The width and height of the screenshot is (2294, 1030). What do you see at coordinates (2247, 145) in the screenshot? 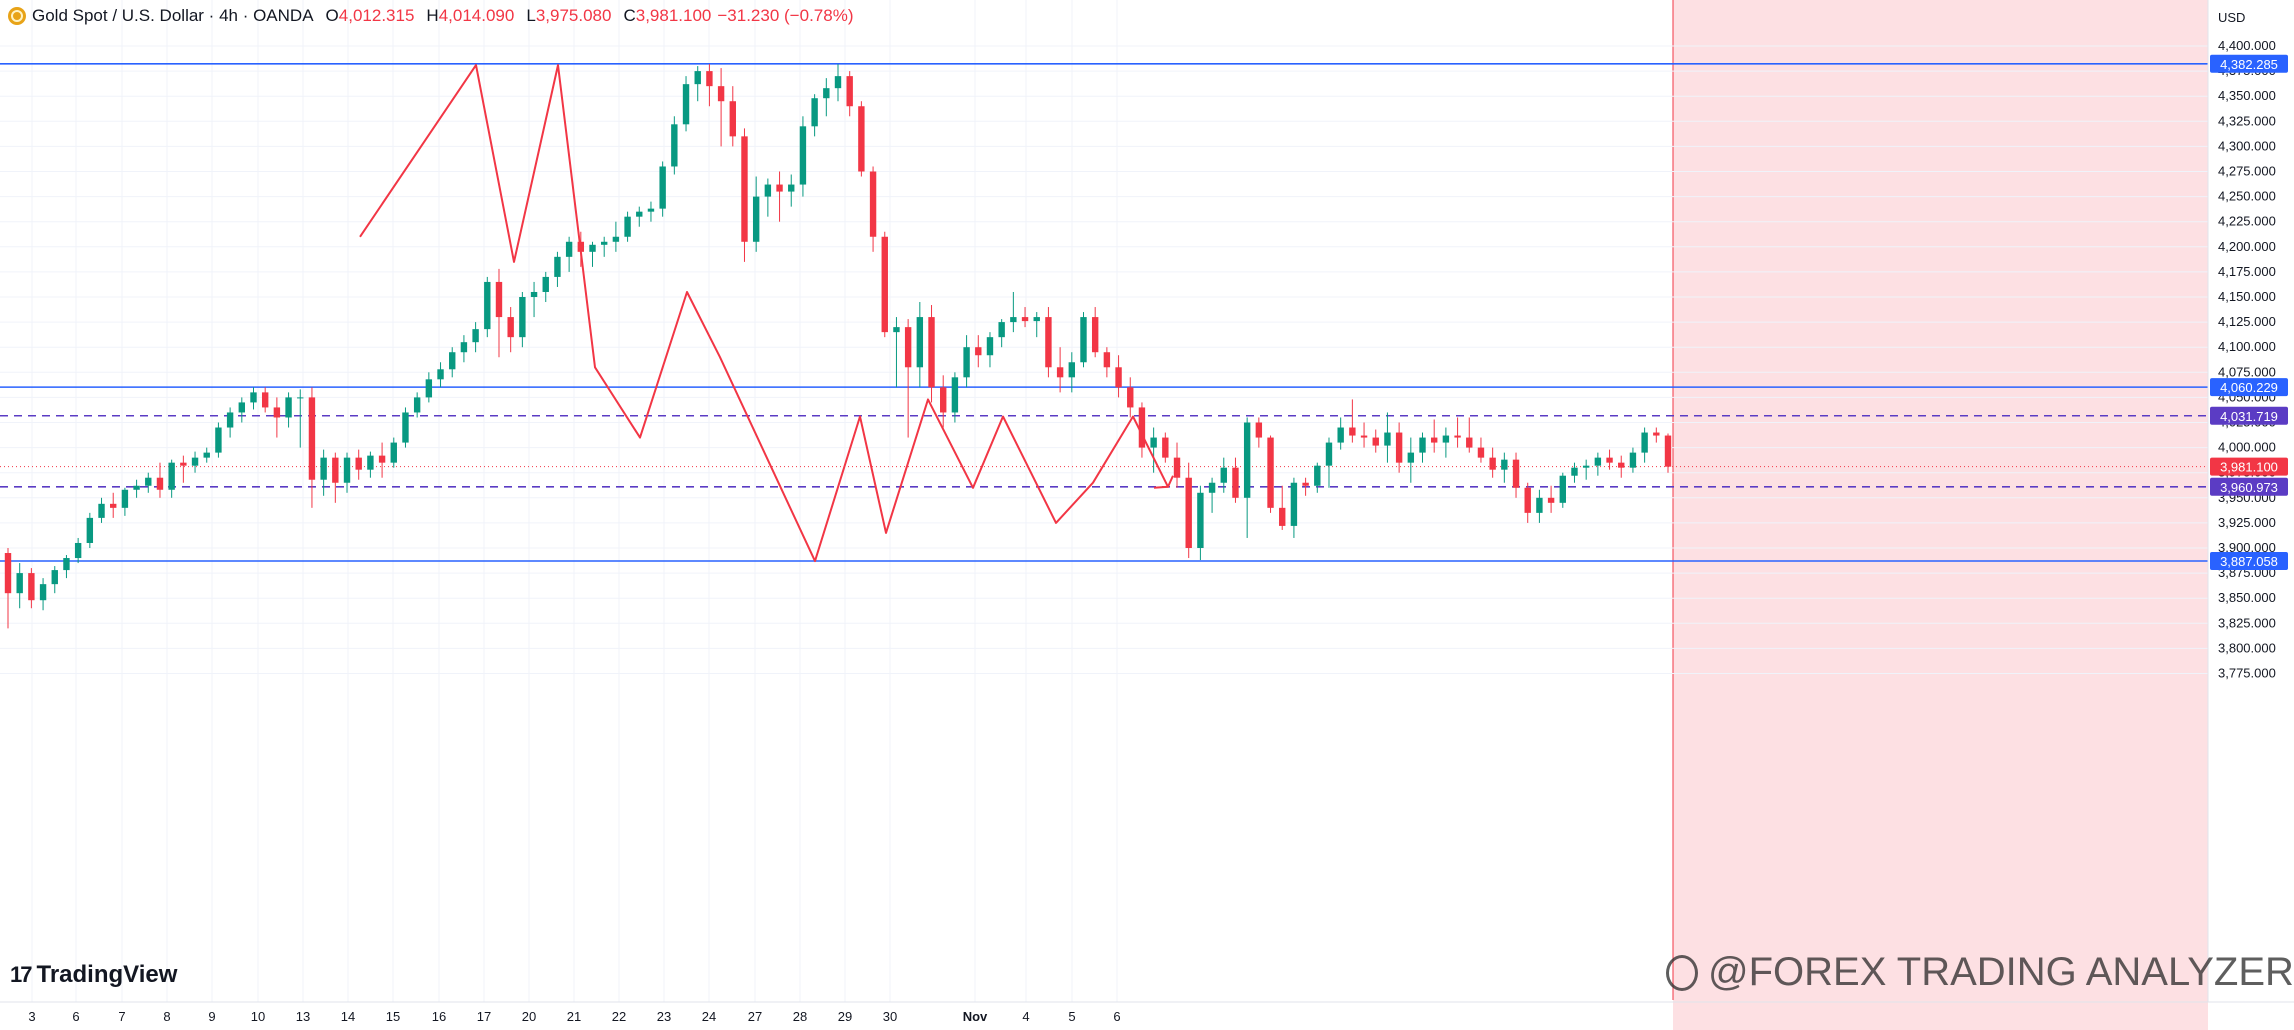
I see `y-tick-label: 4,300.000` at bounding box center [2247, 145].